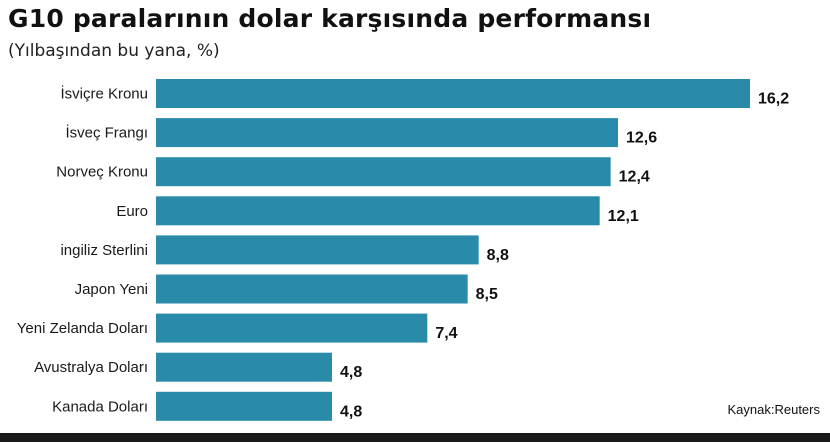  I want to click on category-label: İsveç Frangı, so click(106, 133).